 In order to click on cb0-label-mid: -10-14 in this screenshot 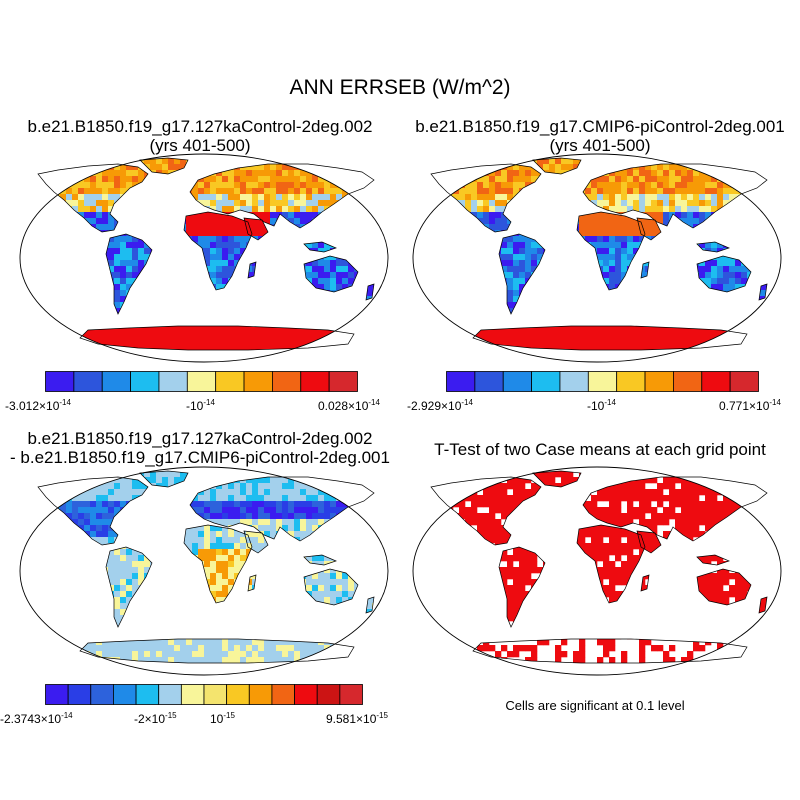, I will do `click(200, 405)`.